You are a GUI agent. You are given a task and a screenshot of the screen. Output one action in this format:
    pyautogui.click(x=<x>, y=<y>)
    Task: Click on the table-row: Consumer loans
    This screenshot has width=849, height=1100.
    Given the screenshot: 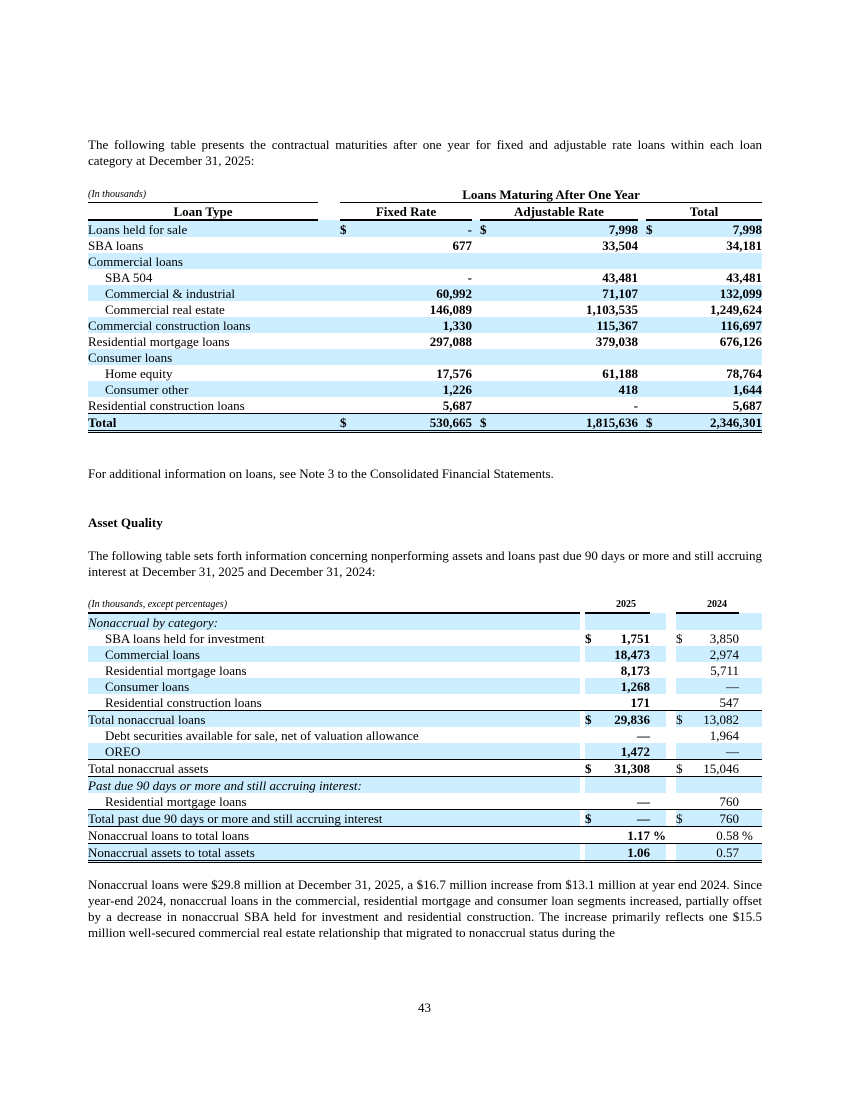 What is the action you would take?
    pyautogui.click(x=425, y=357)
    